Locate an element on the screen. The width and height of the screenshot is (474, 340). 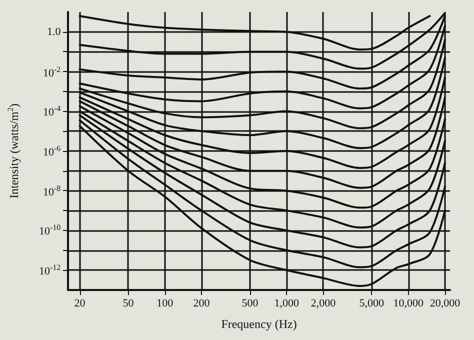
y-tick-label: 10$^{-4}$ is located at coordinates (52, 111).